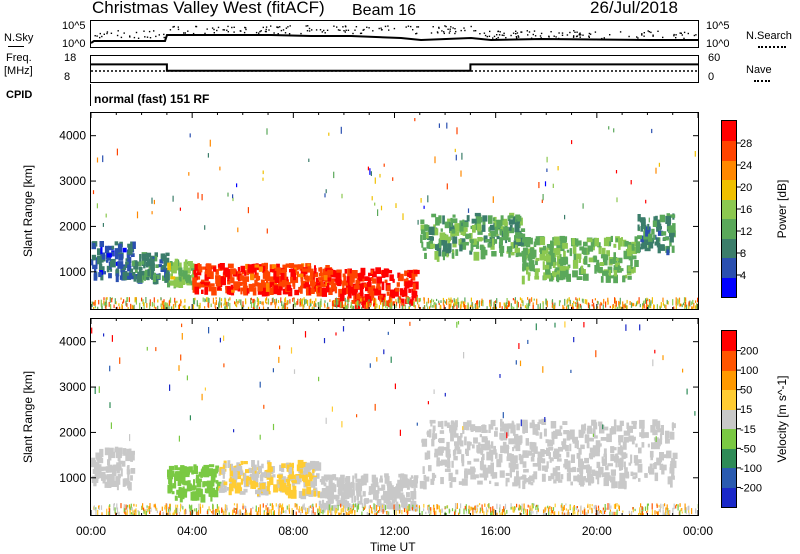 This screenshot has height=554, width=800. What do you see at coordinates (192, 531) in the screenshot?
I see `time-tick-label: 04:00` at bounding box center [192, 531].